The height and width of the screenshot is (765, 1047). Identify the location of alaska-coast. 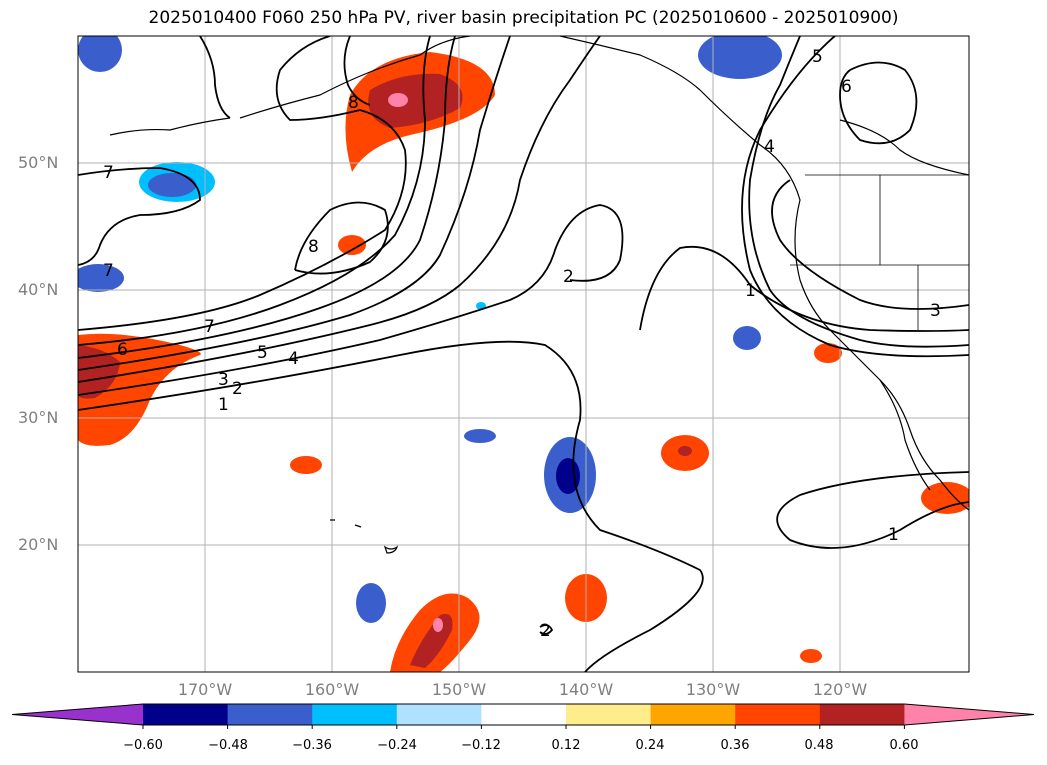
(355, 77).